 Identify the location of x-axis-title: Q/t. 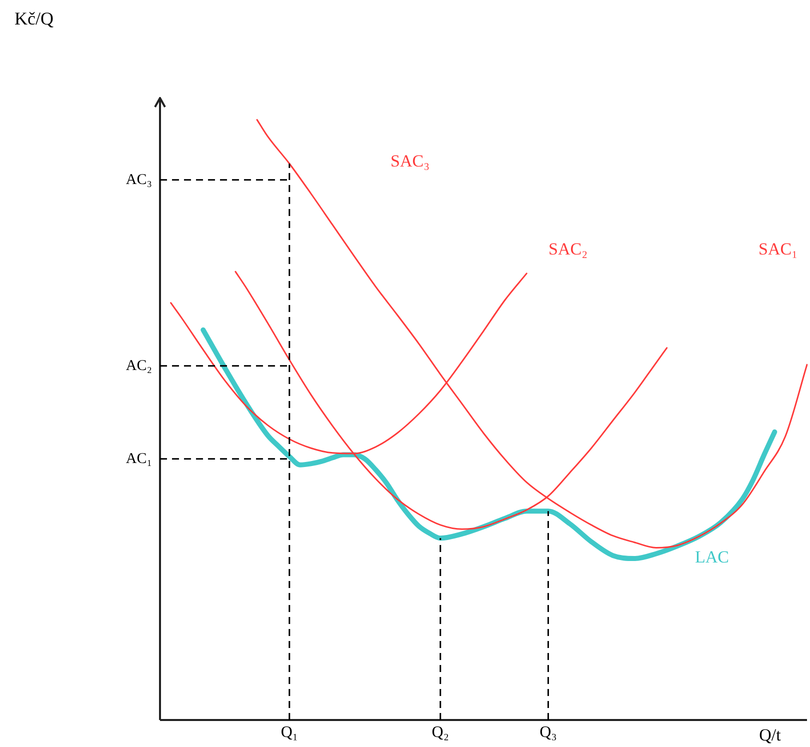
(770, 734).